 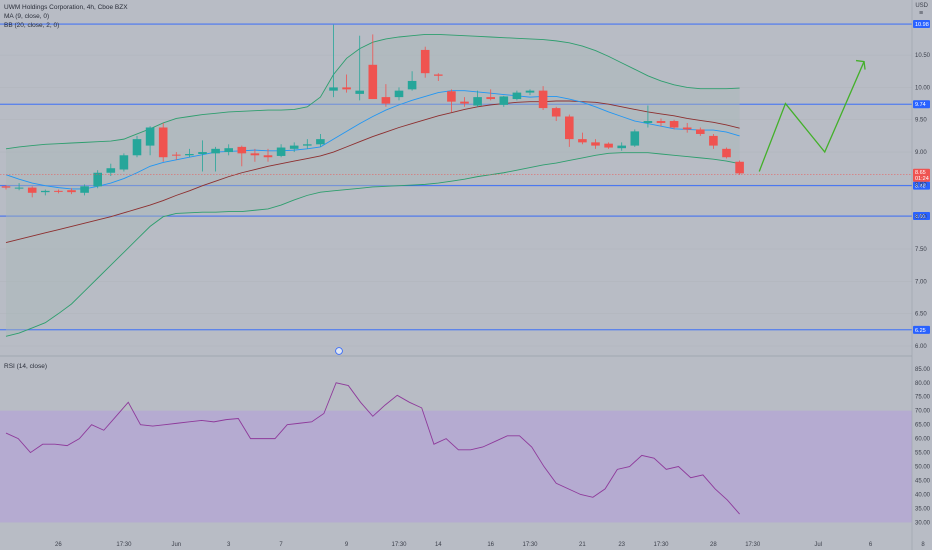 I want to click on time-tick-label: 16, so click(x=490, y=545).